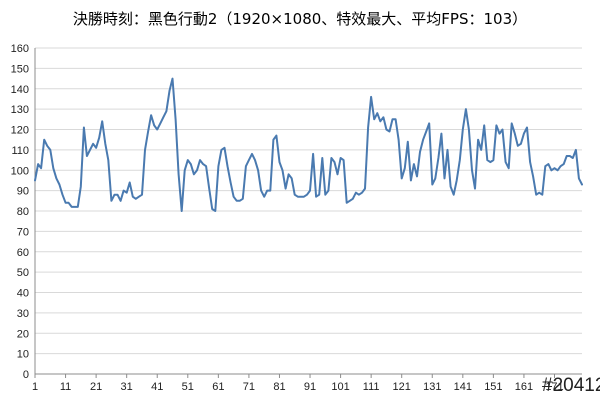  I want to click on y-tick-label: 130, so click(20, 110).